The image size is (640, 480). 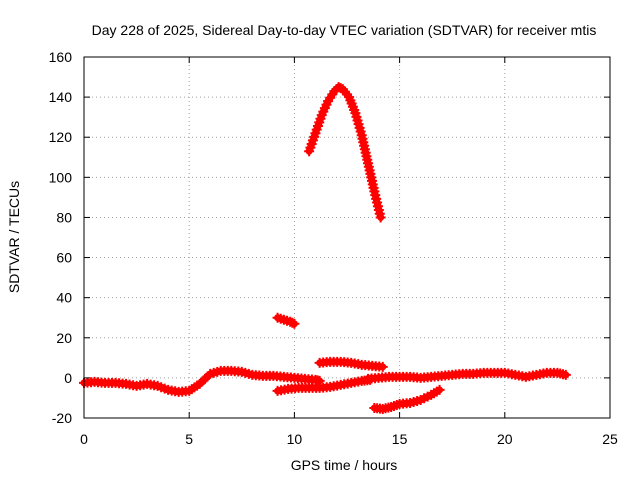 What do you see at coordinates (64, 338) in the screenshot?
I see `y-tick-label: 20` at bounding box center [64, 338].